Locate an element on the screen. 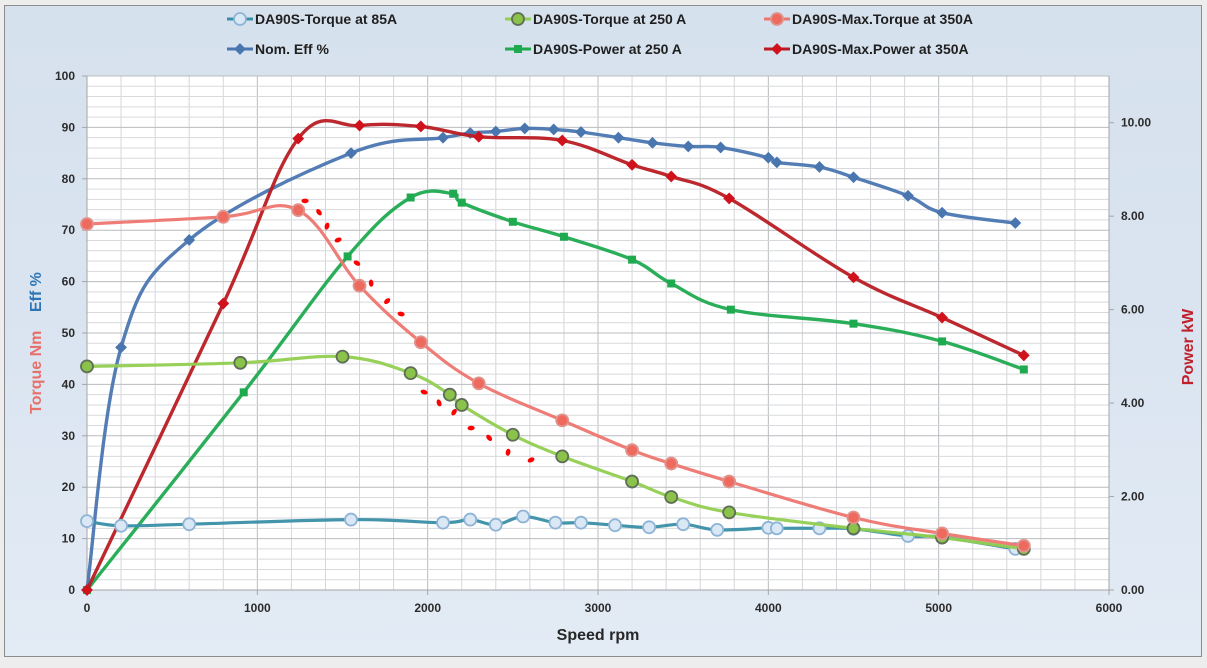 The width and height of the screenshot is (1207, 668). y-left-tick-label: 40 is located at coordinates (69, 384).